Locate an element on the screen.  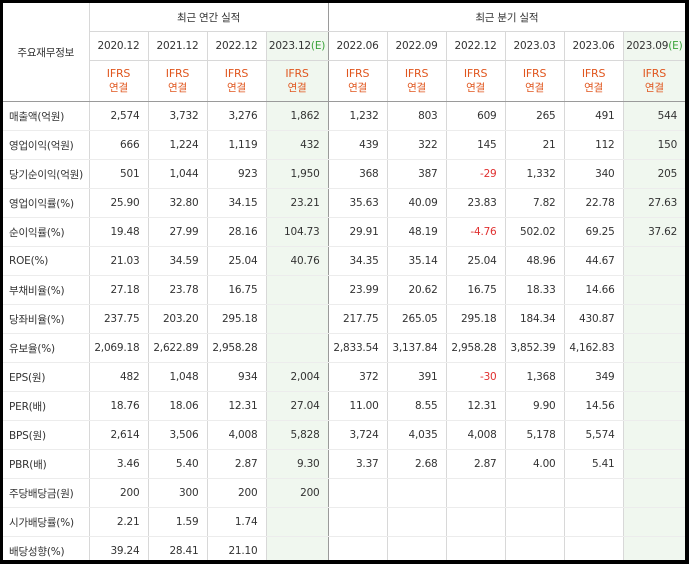
value-cell: 295.18 is located at coordinates (475, 319).